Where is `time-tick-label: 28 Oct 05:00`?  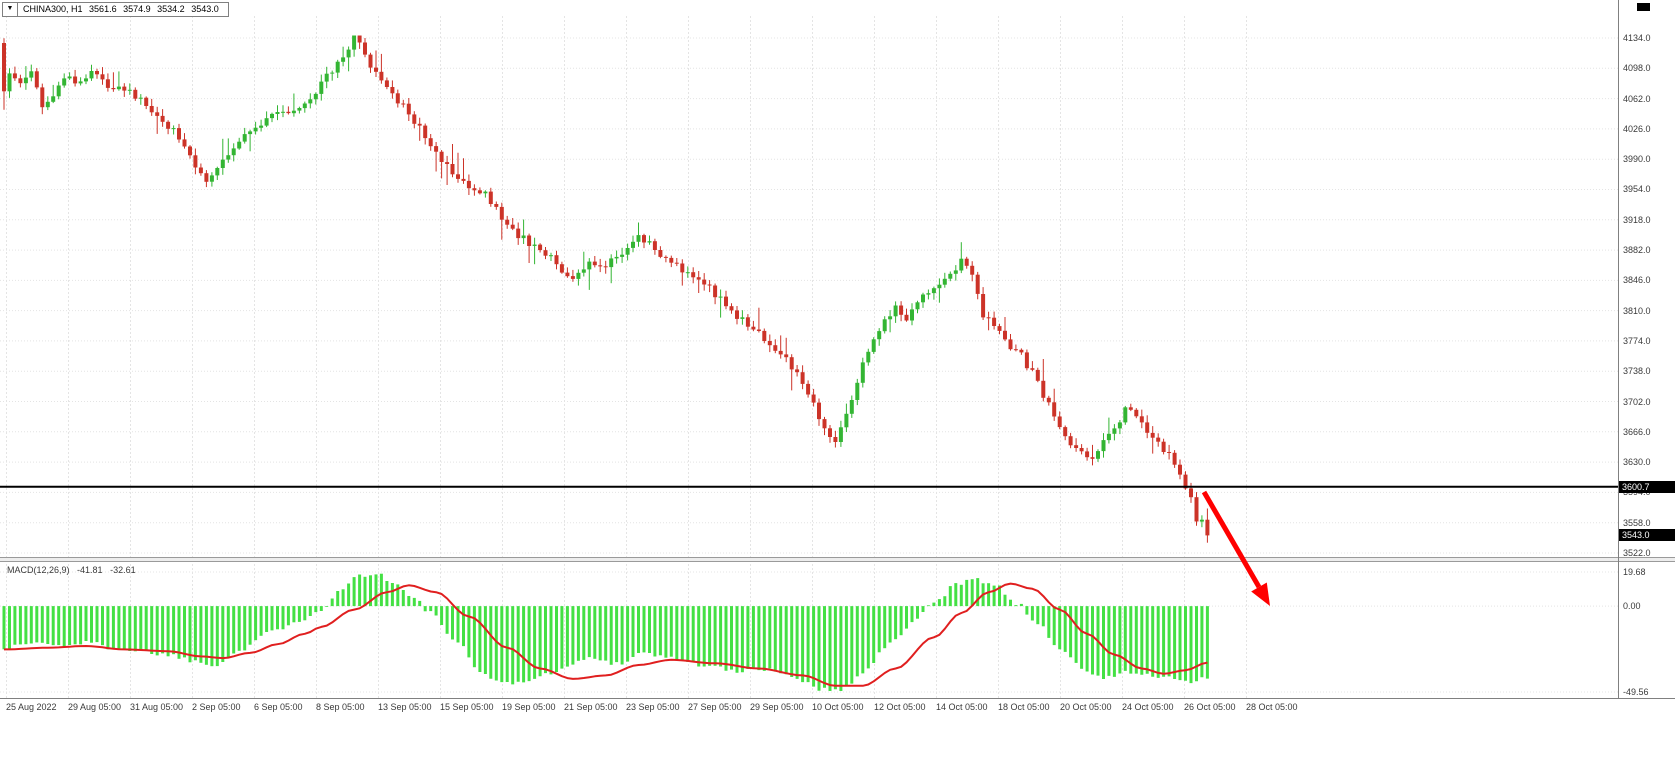 time-tick-label: 28 Oct 05:00 is located at coordinates (1272, 707).